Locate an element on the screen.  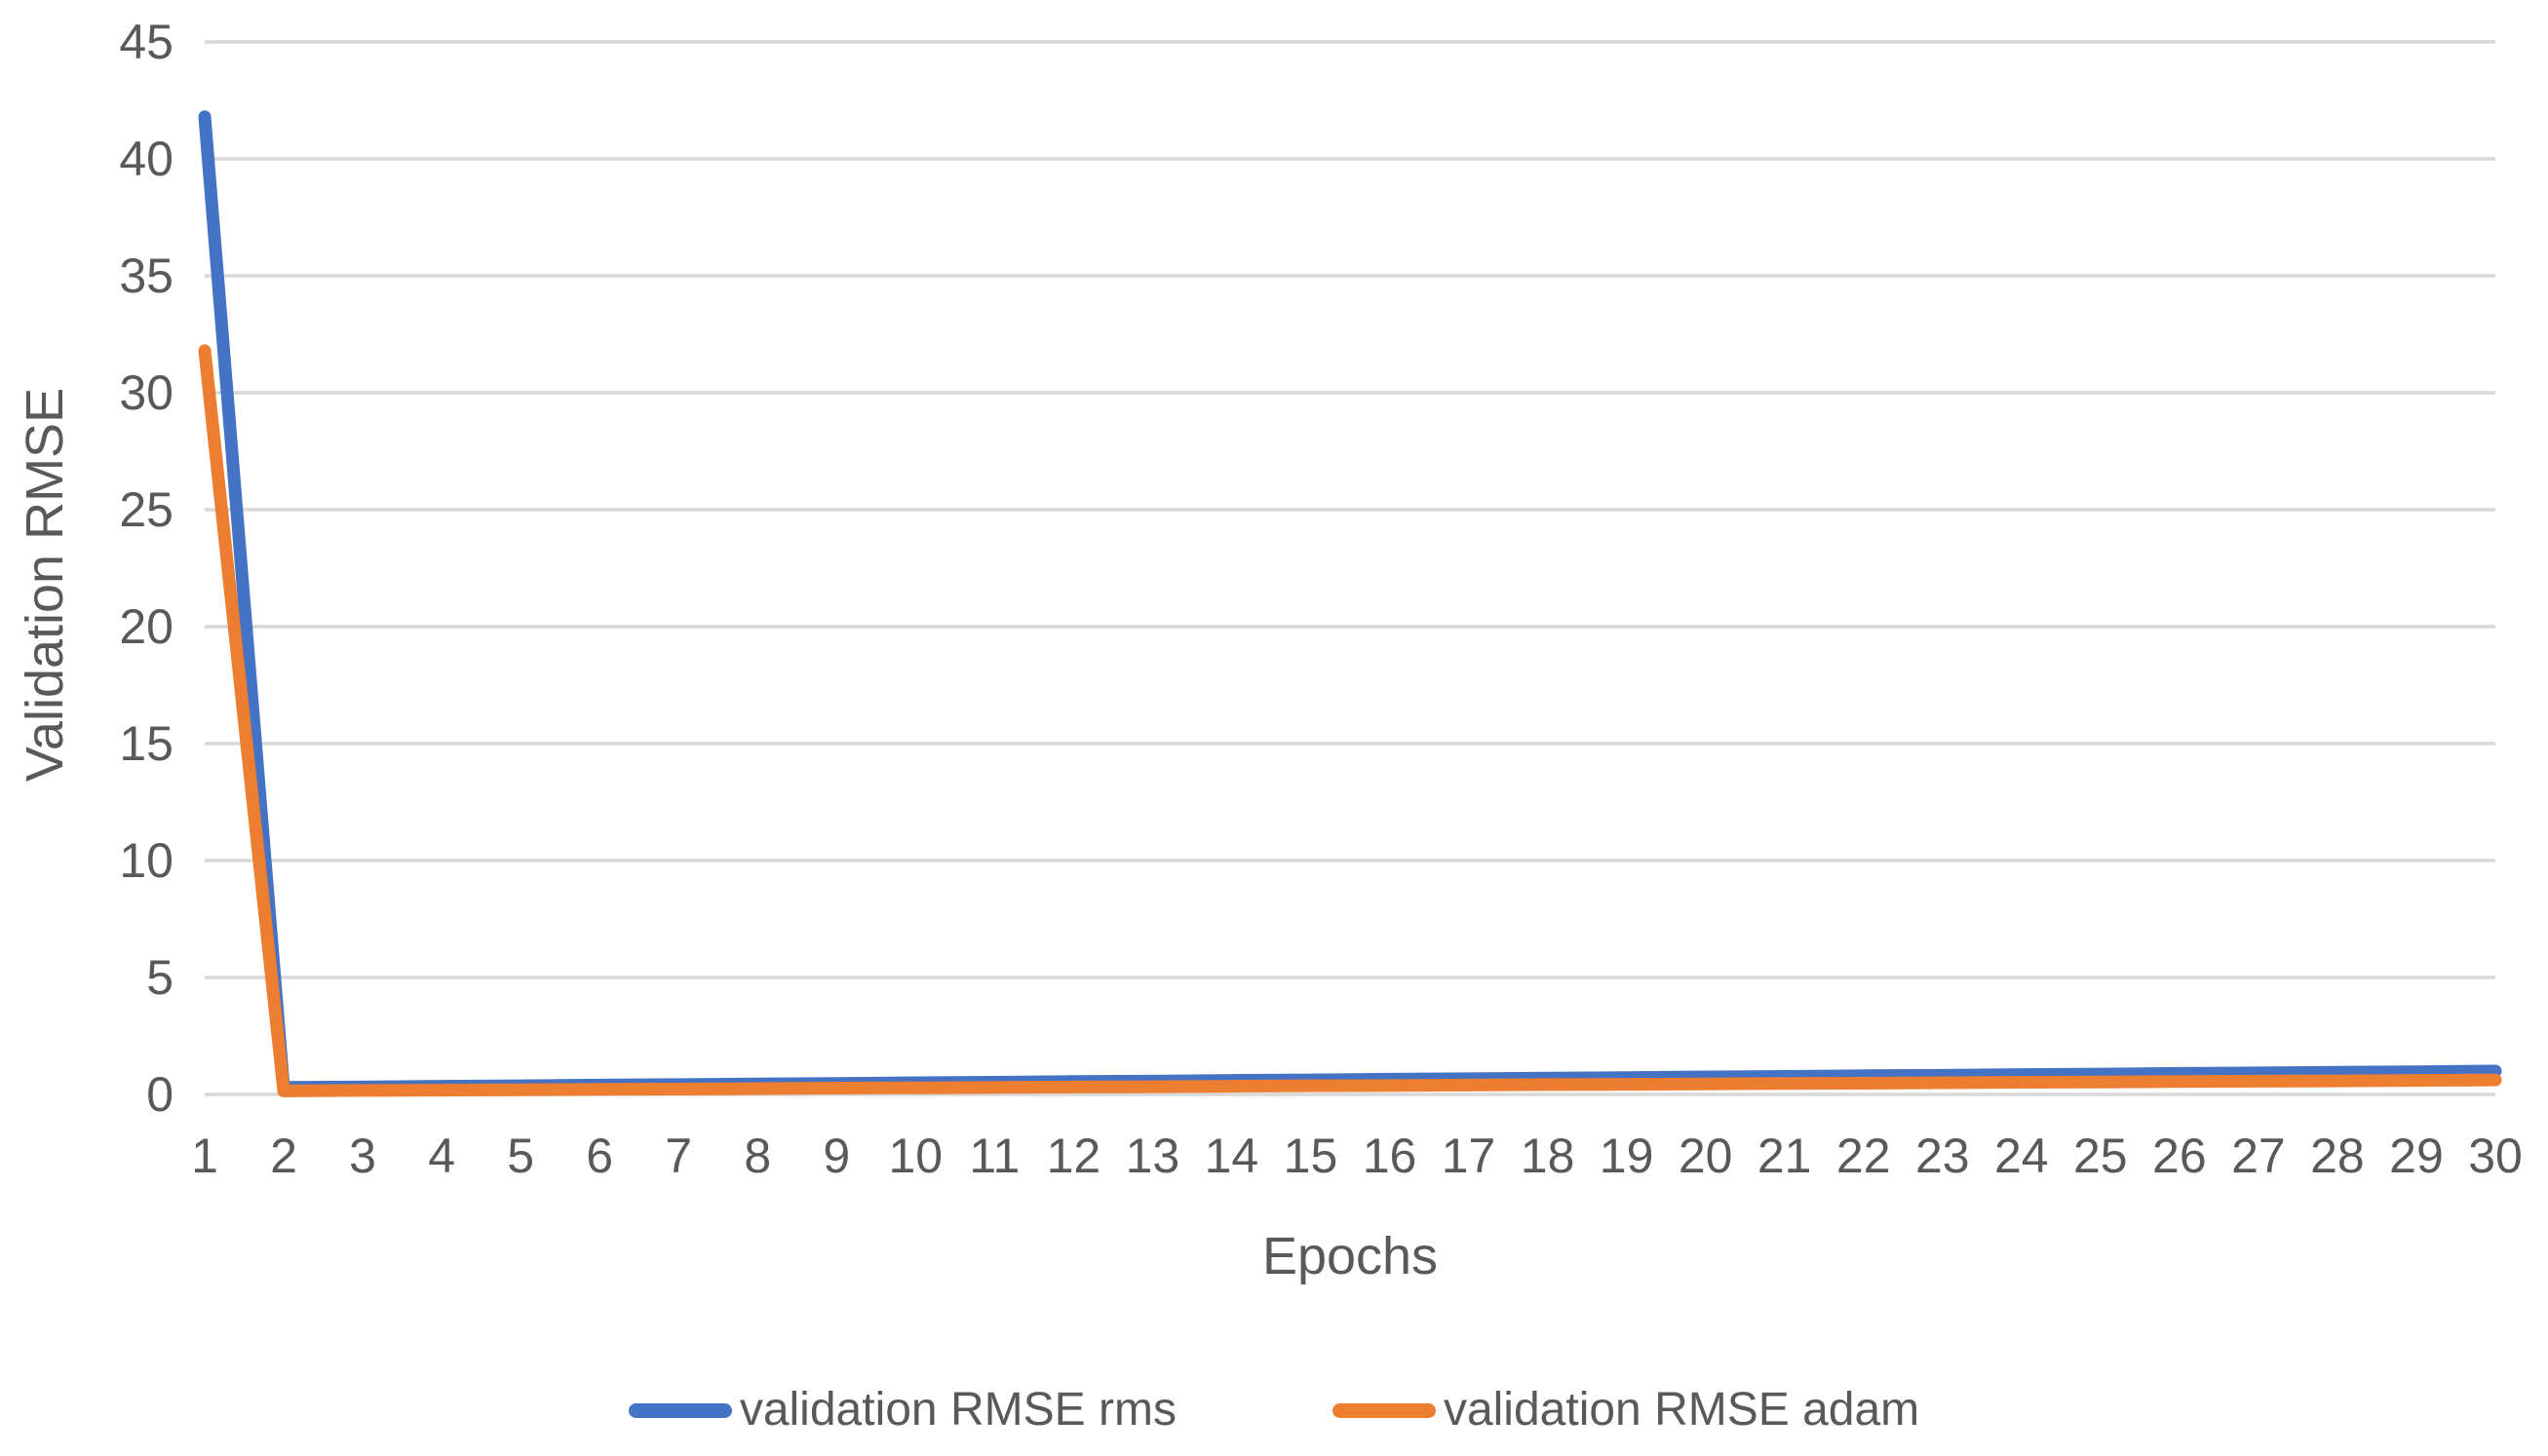
x-tick-label-23: 23 is located at coordinates (1942, 1156).